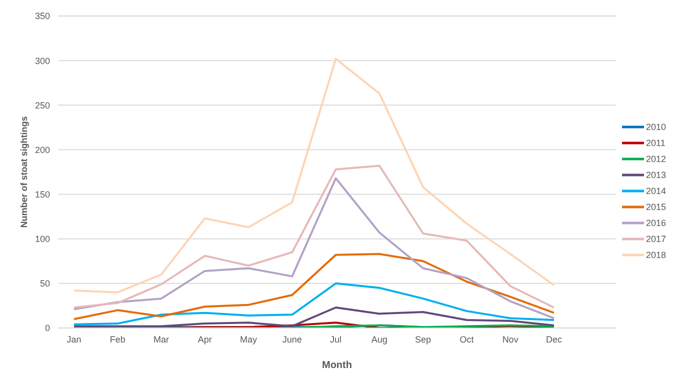  Describe the element at coordinates (118, 339) in the screenshot. I see `x-tick-label: Feb` at that location.